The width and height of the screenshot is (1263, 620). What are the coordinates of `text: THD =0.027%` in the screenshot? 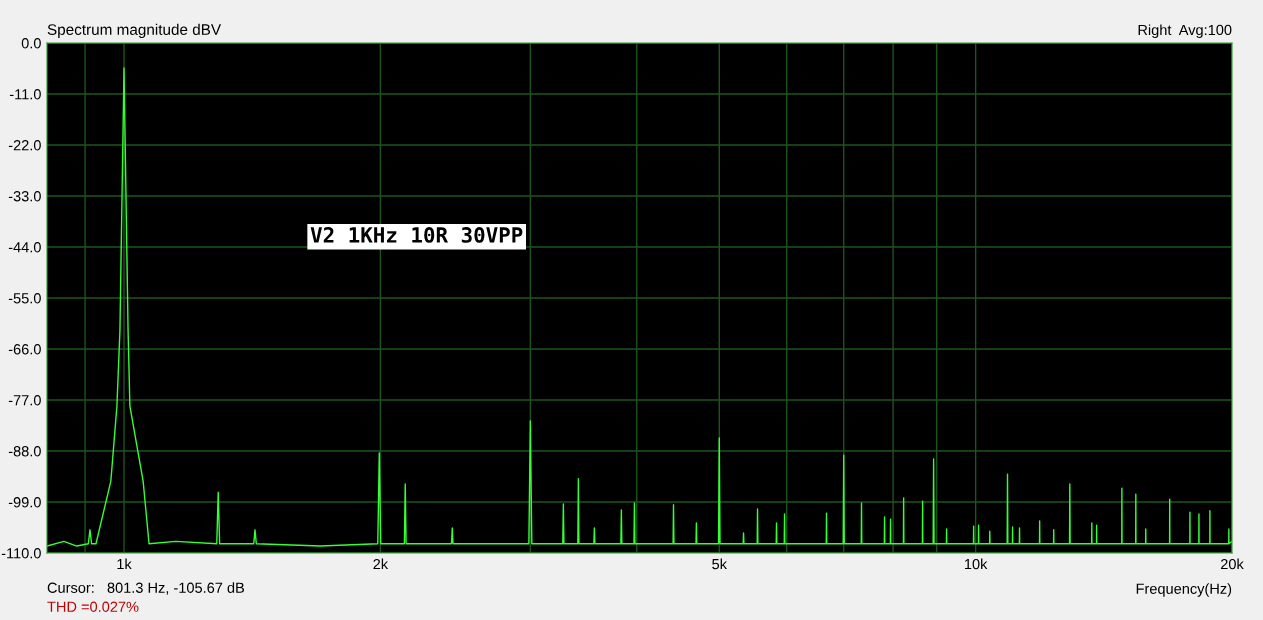 It's located at (93, 606).